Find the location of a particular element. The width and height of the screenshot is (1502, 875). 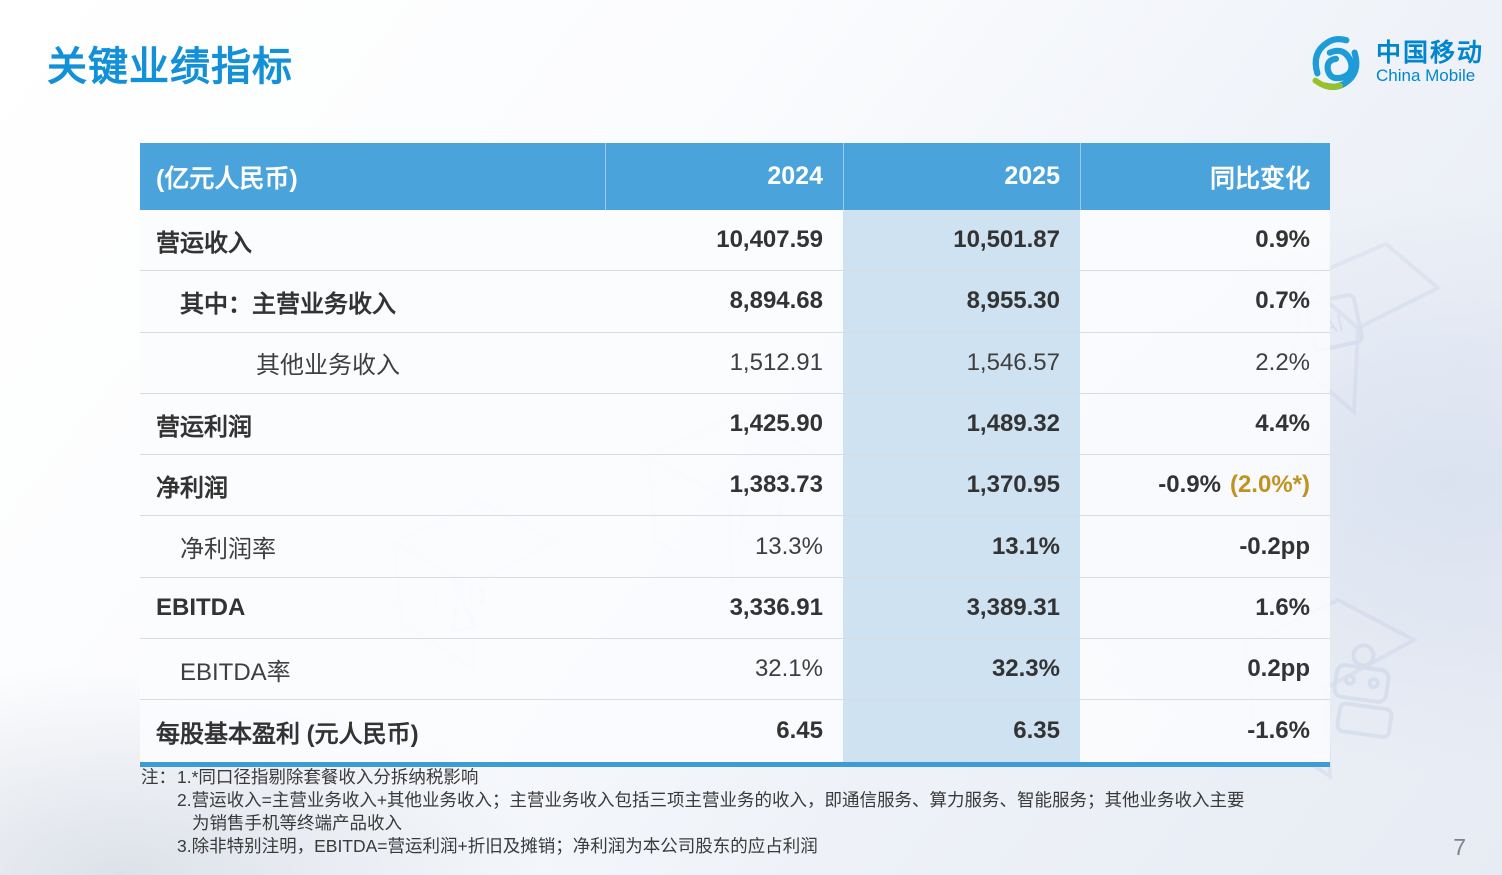

table-row: 每股基本盈利 (元人民币) 6.45 6.35 -1.6% is located at coordinates (735, 731).